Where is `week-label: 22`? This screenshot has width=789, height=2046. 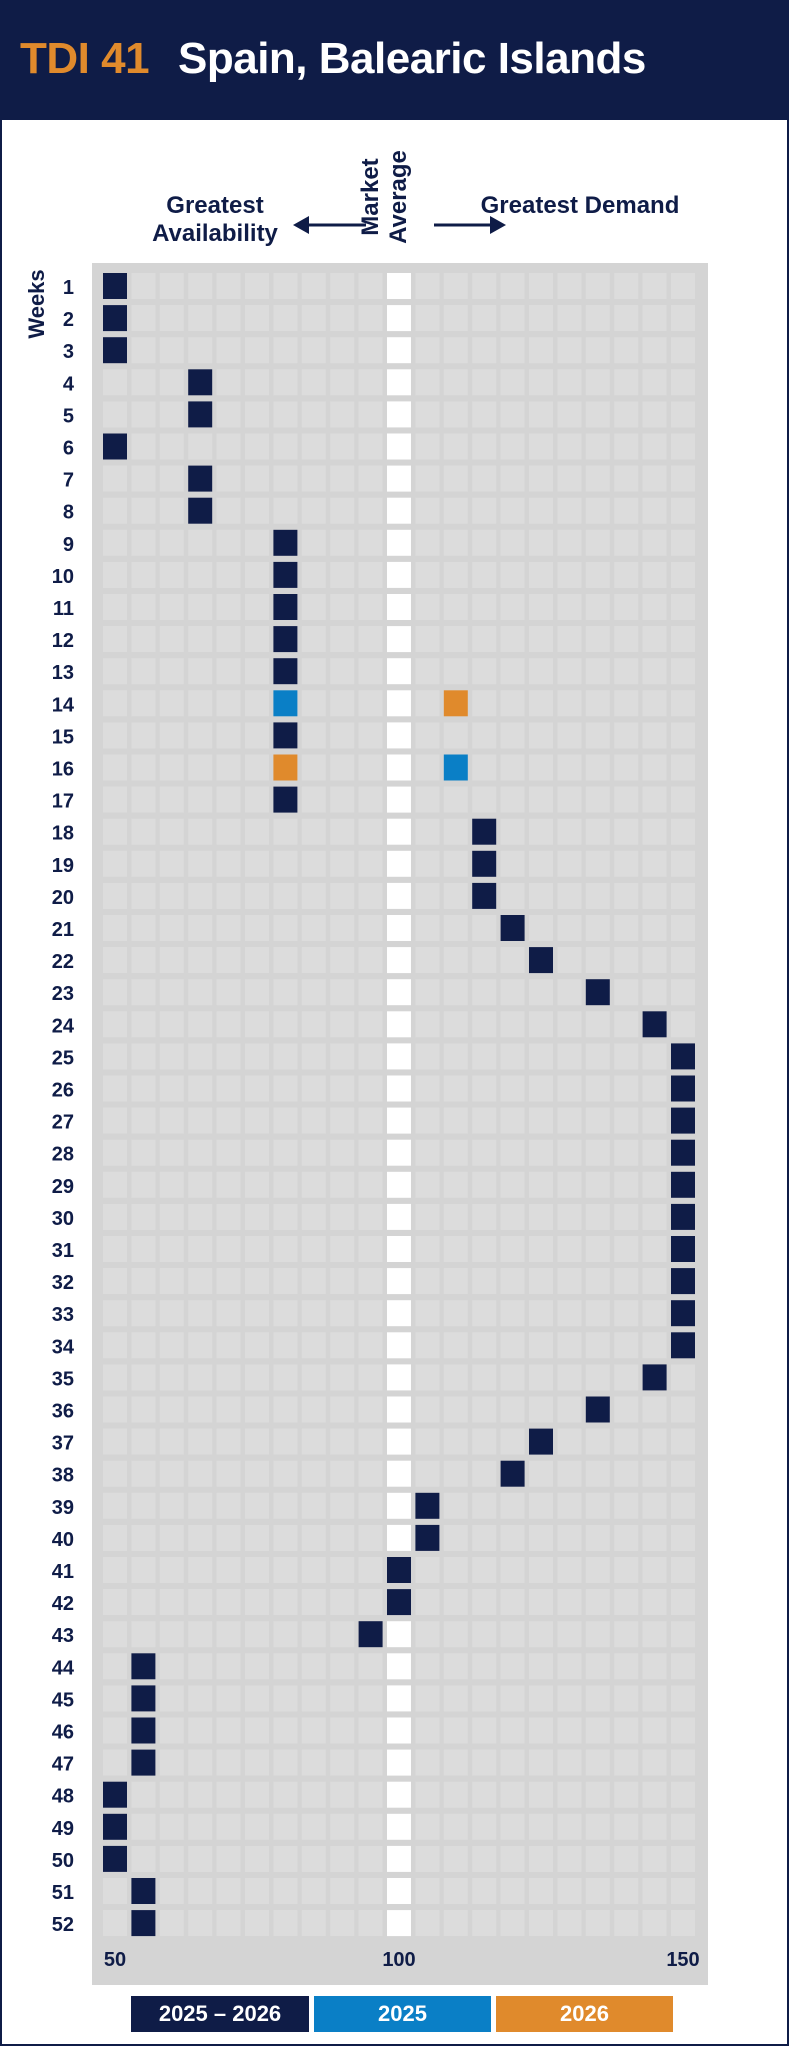 week-label: 22 is located at coordinates (63, 962).